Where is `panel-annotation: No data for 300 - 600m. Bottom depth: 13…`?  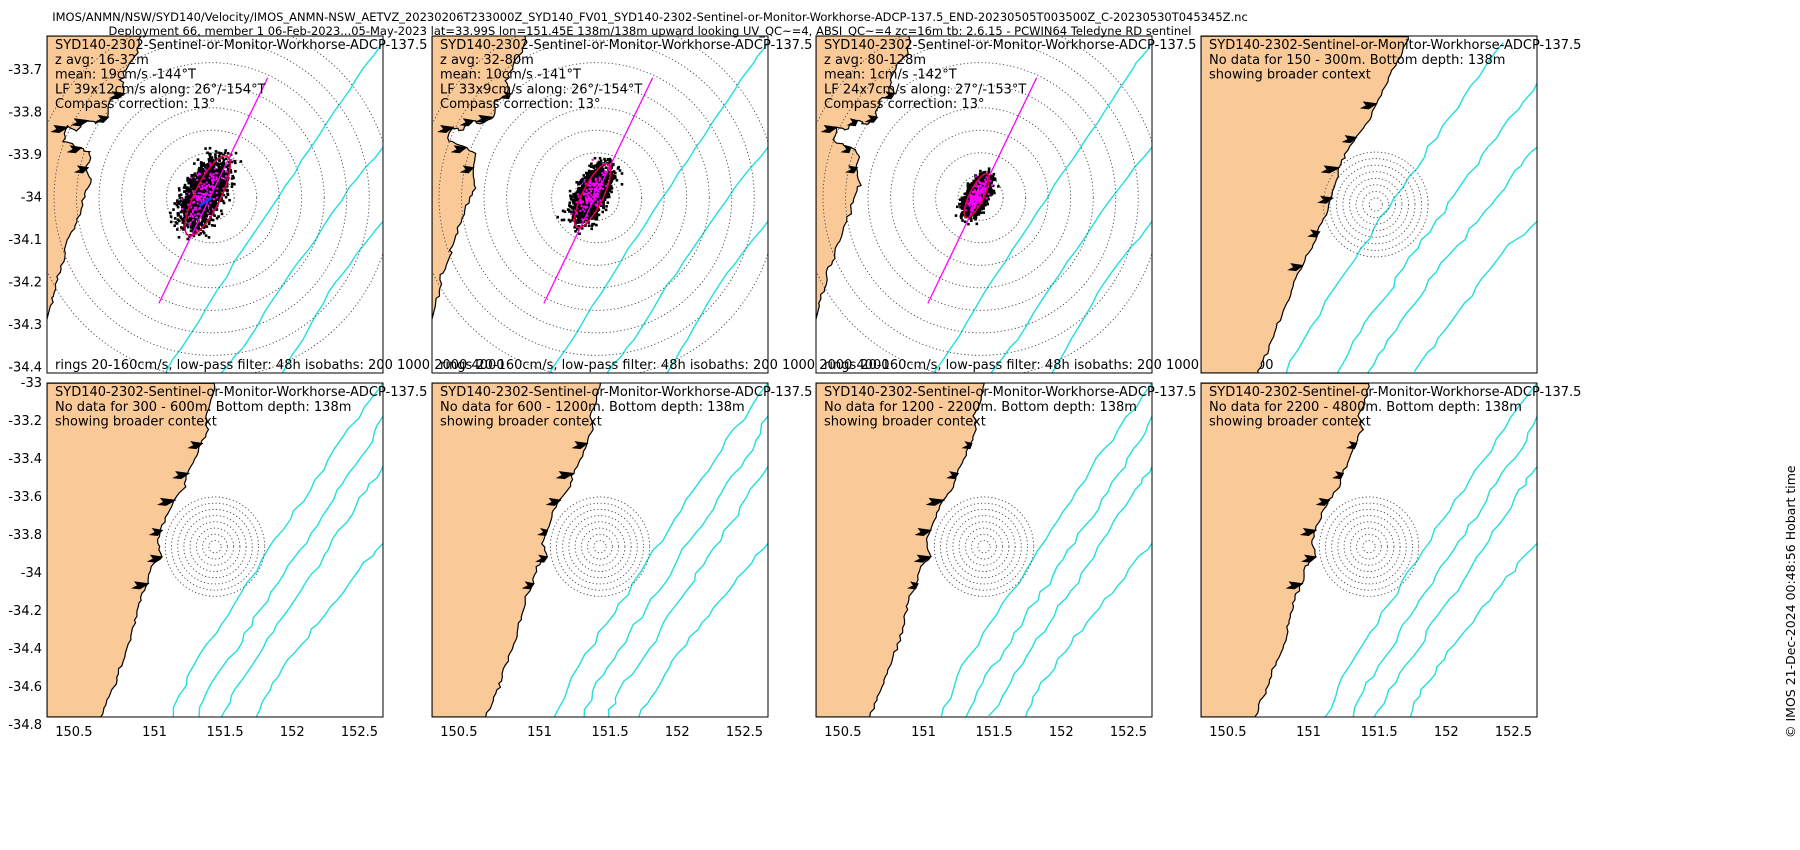
panel-annotation: No data for 300 - 600m. Bottom depth: 13… is located at coordinates (203, 407).